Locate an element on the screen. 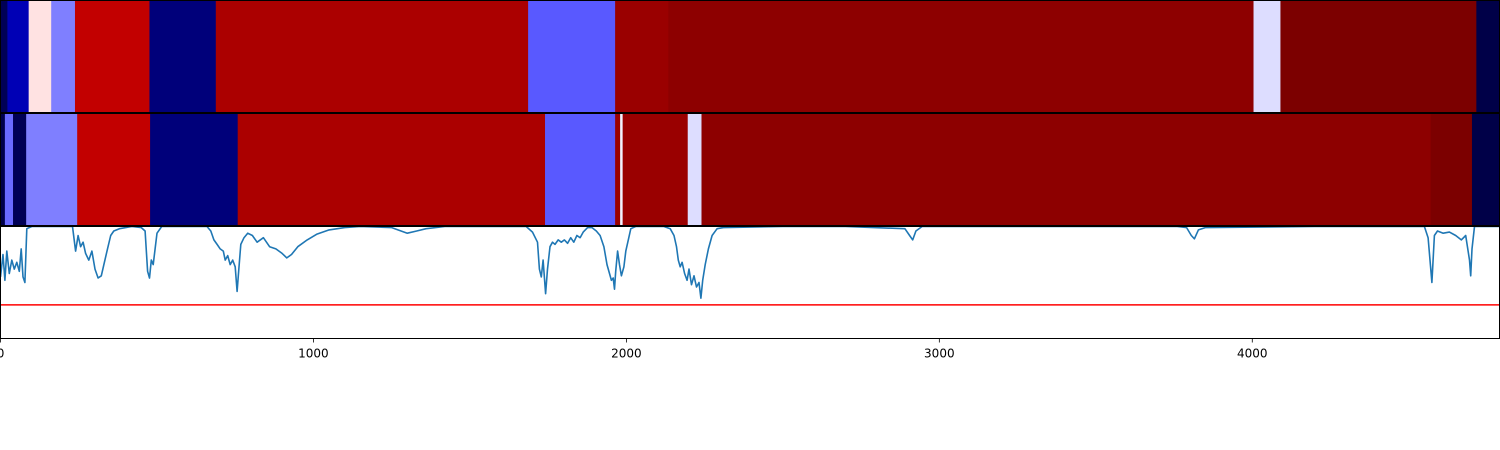 This screenshot has width=1500, height=450. x-tick-label-4: 4000 is located at coordinates (1252, 354).